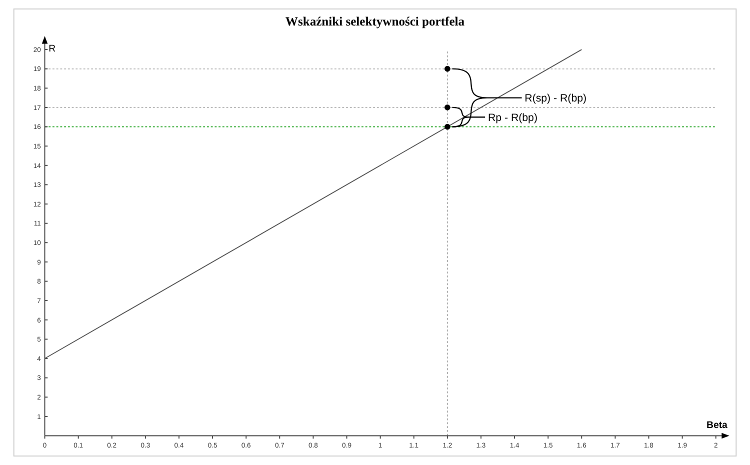 The width and height of the screenshot is (750, 465). I want to click on annotation: Rp - R(bp), so click(513, 118).